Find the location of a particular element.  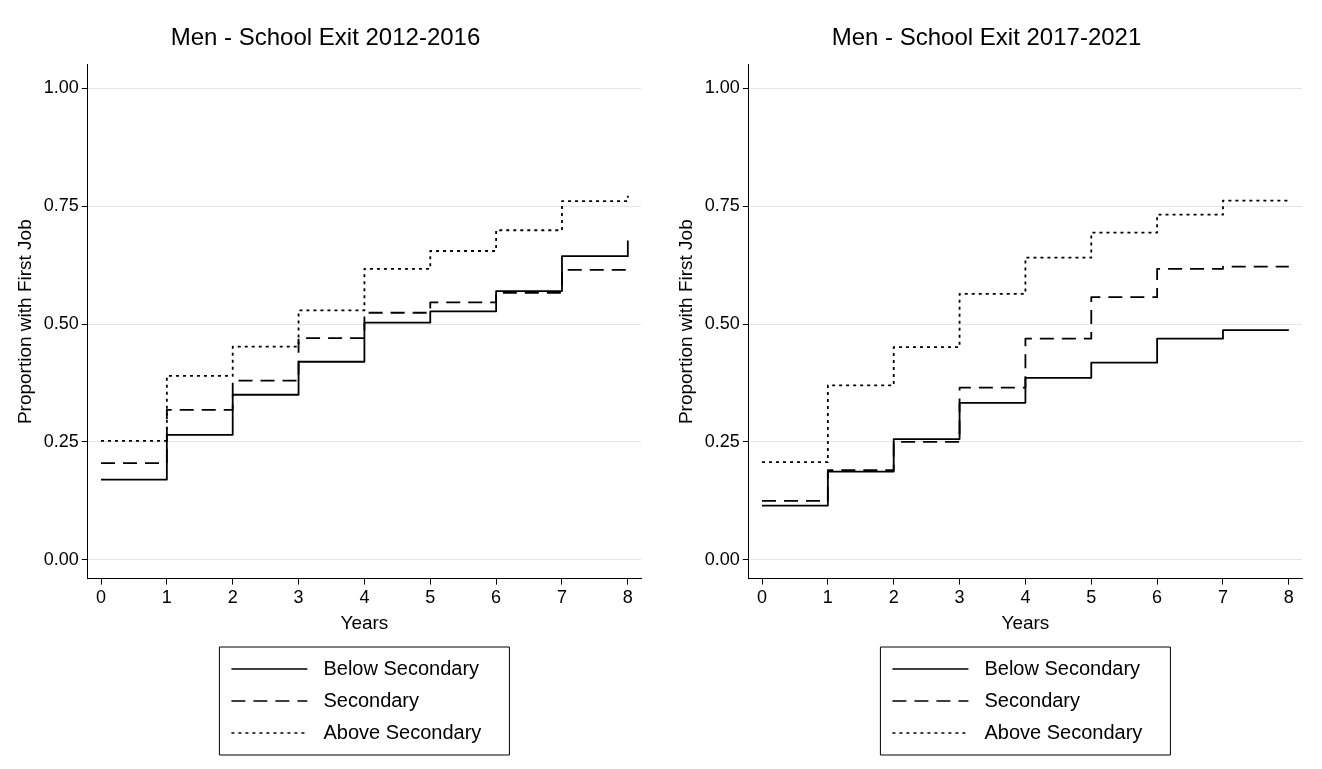

chart-title: Men - School Exit 2012-2016 is located at coordinates (325, 37).